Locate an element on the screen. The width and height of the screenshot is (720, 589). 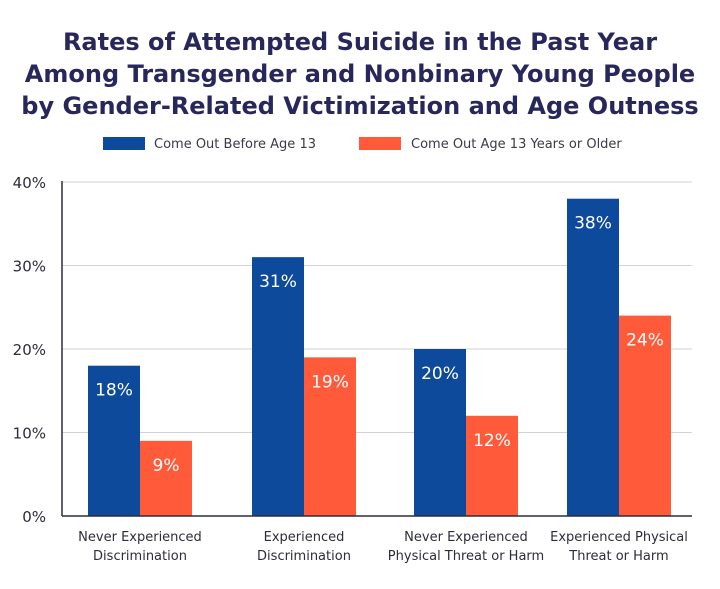
category-label-3-line-1: Never Experienced is located at coordinates (466, 537).